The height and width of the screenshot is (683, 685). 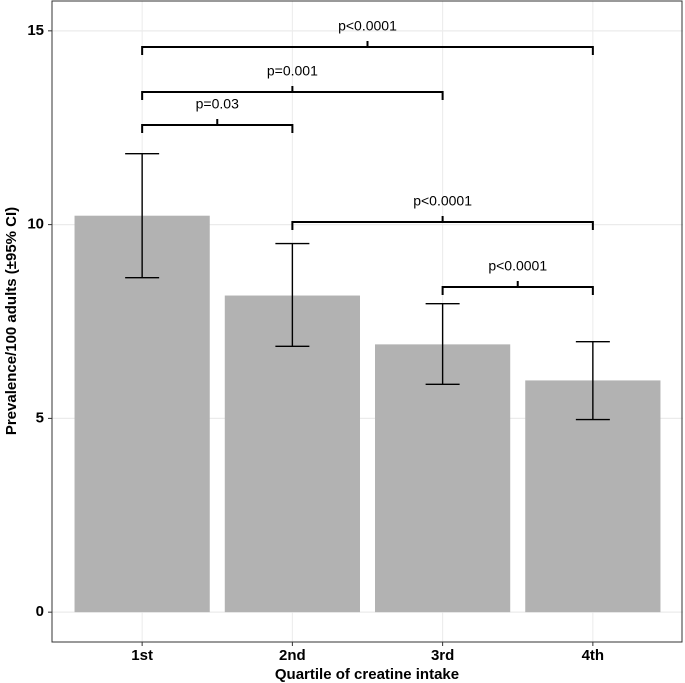 I want to click on y-tick-label: 10, so click(x=35, y=224).